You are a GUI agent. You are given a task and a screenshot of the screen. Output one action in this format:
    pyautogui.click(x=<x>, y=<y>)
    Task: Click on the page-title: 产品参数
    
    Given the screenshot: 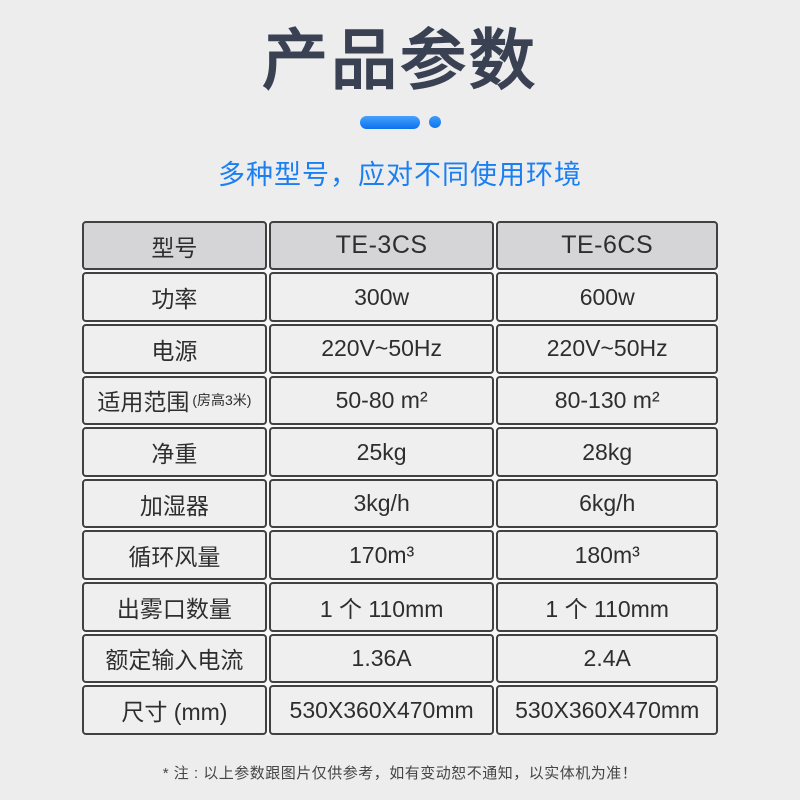 What is the action you would take?
    pyautogui.click(x=400, y=60)
    